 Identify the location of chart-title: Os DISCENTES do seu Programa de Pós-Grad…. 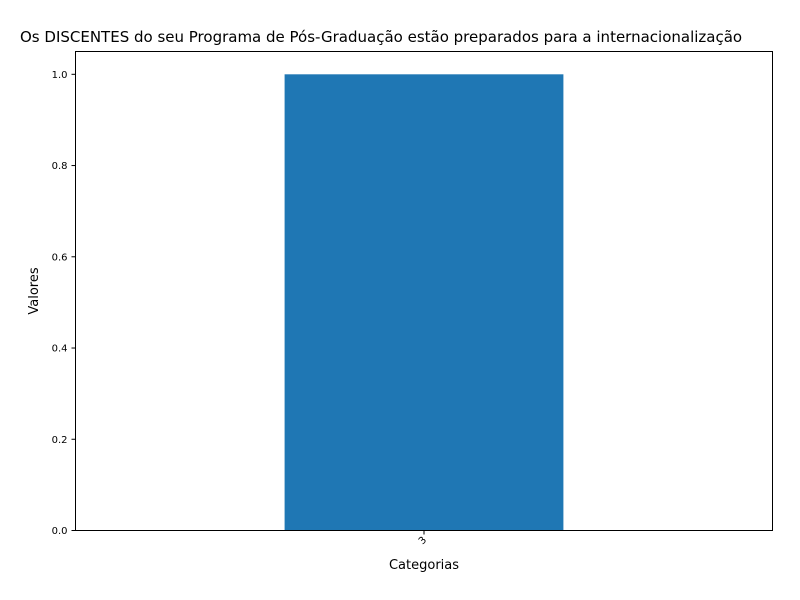
(381, 37).